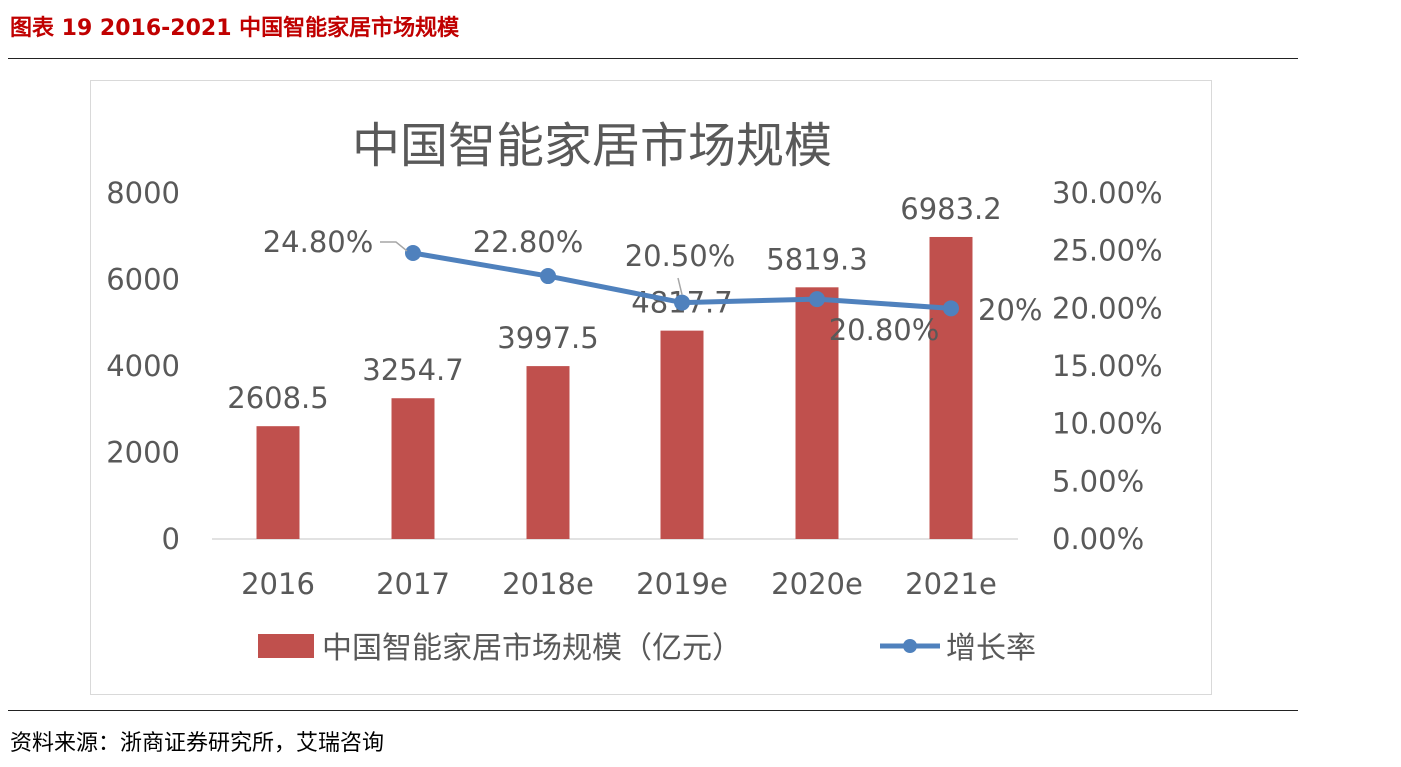 Image resolution: width=1401 pixels, height=767 pixels. I want to click on chart-title: 中国智能家居市场规模, so click(592, 146).